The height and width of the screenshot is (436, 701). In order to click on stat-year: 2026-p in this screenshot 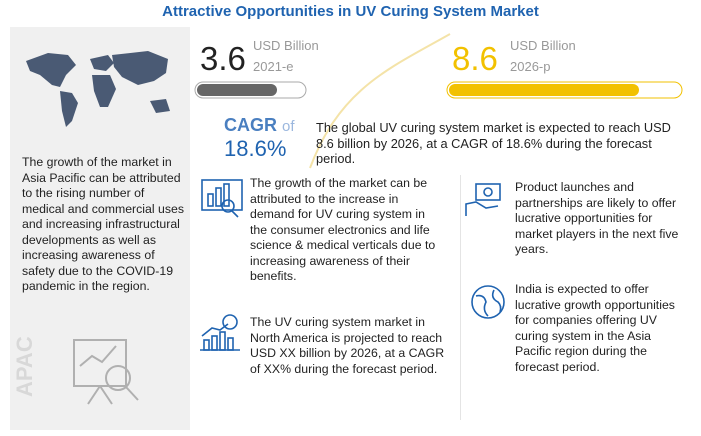, I will do `click(530, 66)`.